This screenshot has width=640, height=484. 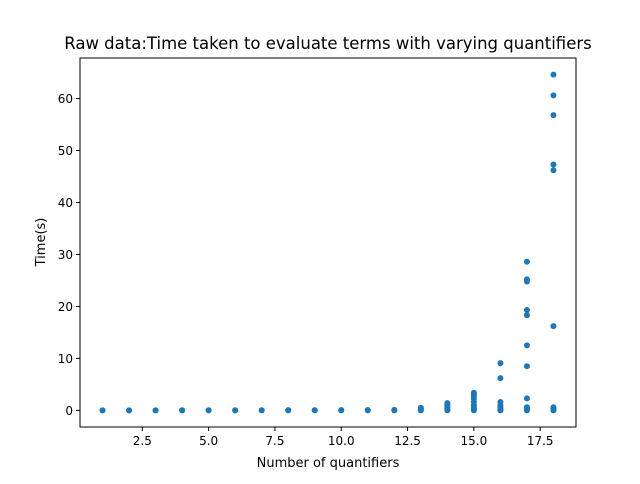 I want to click on x-tick-label: 10.0, so click(x=341, y=441).